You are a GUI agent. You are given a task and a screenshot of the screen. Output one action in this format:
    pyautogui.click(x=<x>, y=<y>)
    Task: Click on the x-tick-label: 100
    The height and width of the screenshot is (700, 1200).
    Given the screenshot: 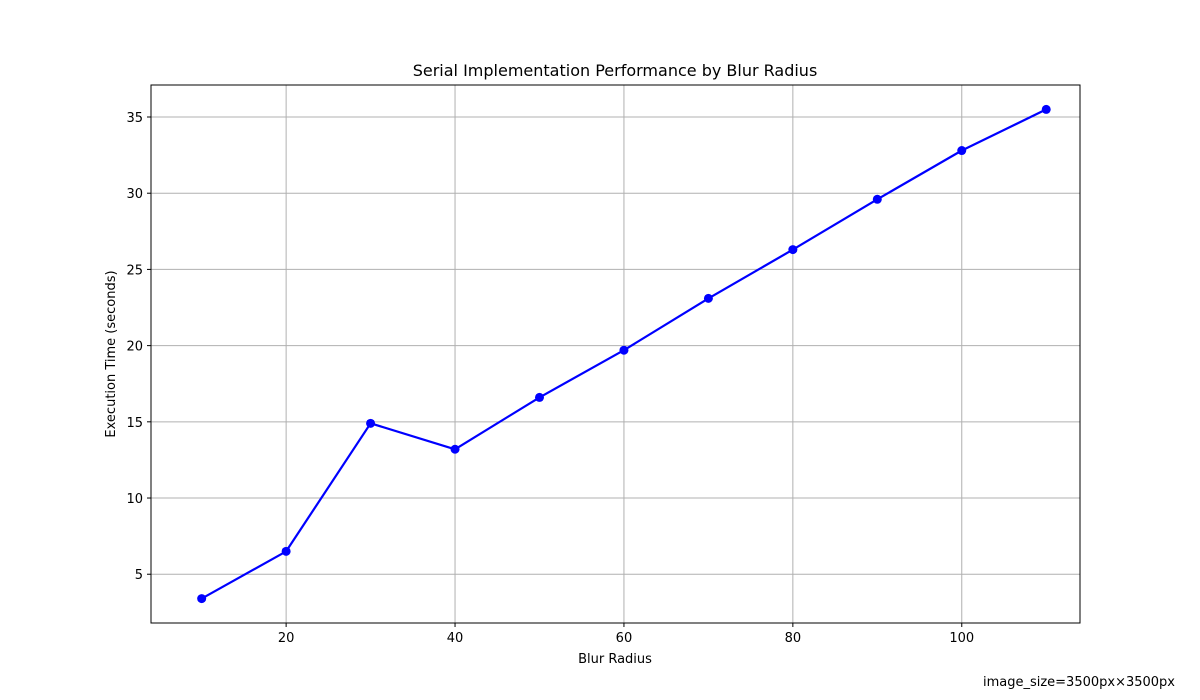 What is the action you would take?
    pyautogui.click(x=961, y=638)
    